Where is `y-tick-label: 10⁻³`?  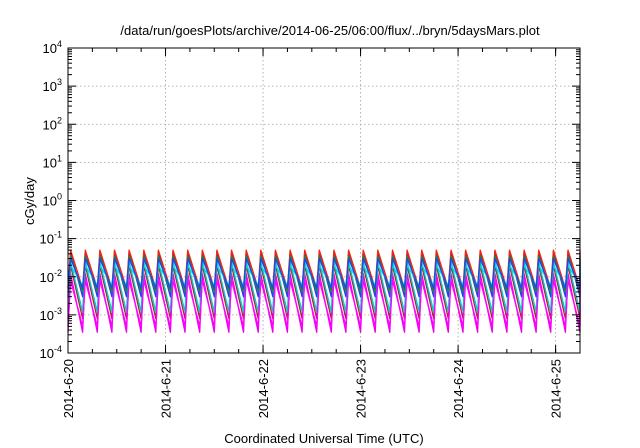
y-tick-label: 10⁻³ is located at coordinates (51, 314).